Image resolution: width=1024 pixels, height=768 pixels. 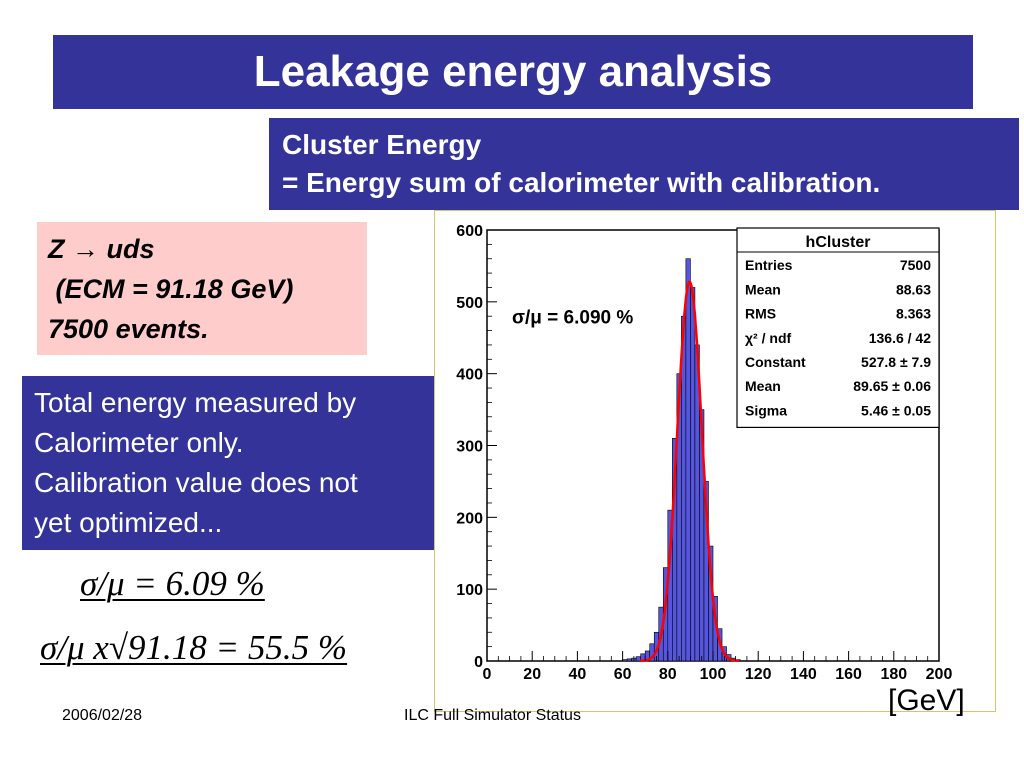 I want to click on decay-info-box: Z → uds (ECM = 91.18 GeV) 7500 events., so click(x=202, y=288).